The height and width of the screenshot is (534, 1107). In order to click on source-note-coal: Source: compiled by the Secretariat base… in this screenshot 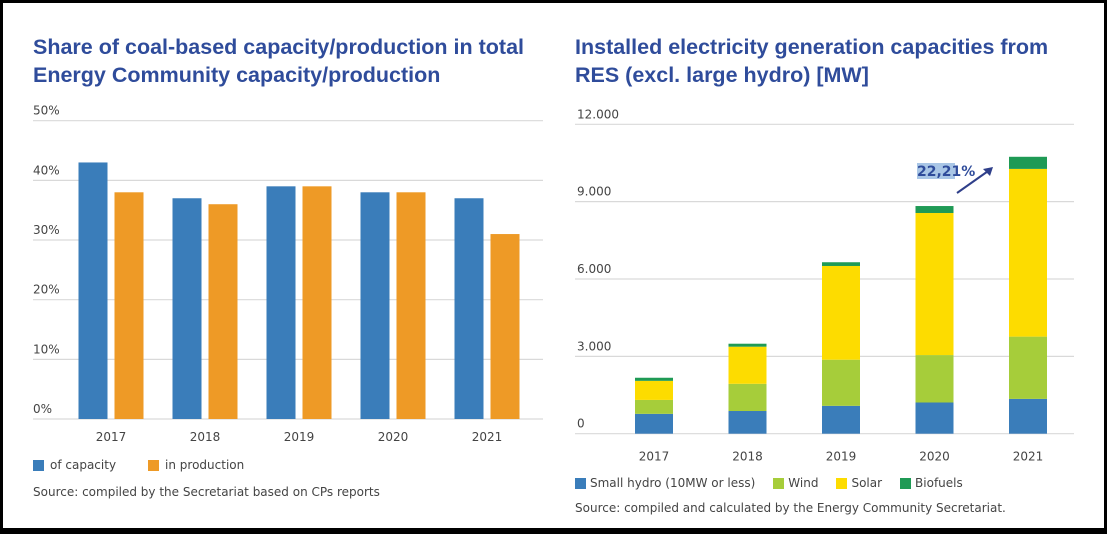, I will do `click(206, 492)`.